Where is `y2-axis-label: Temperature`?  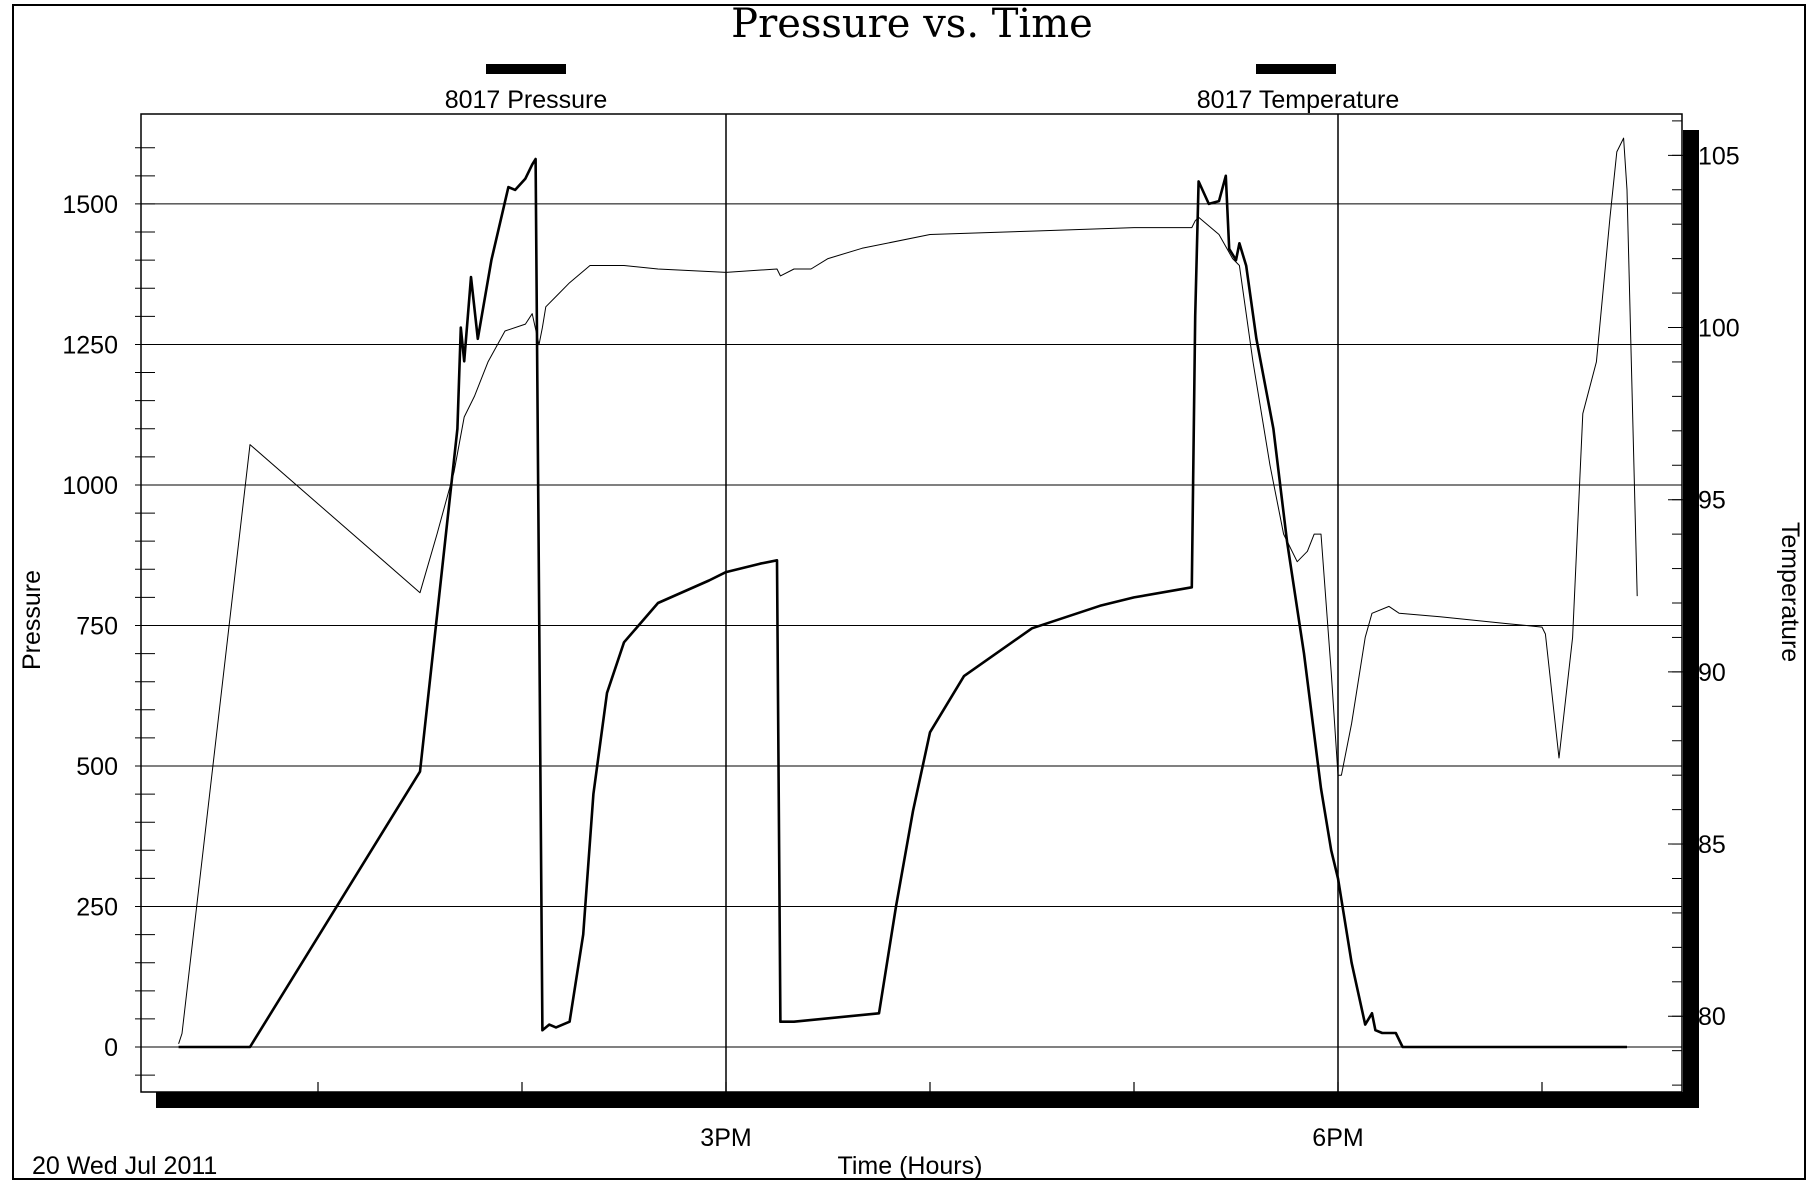 y2-axis-label: Temperature is located at coordinates (1790, 592).